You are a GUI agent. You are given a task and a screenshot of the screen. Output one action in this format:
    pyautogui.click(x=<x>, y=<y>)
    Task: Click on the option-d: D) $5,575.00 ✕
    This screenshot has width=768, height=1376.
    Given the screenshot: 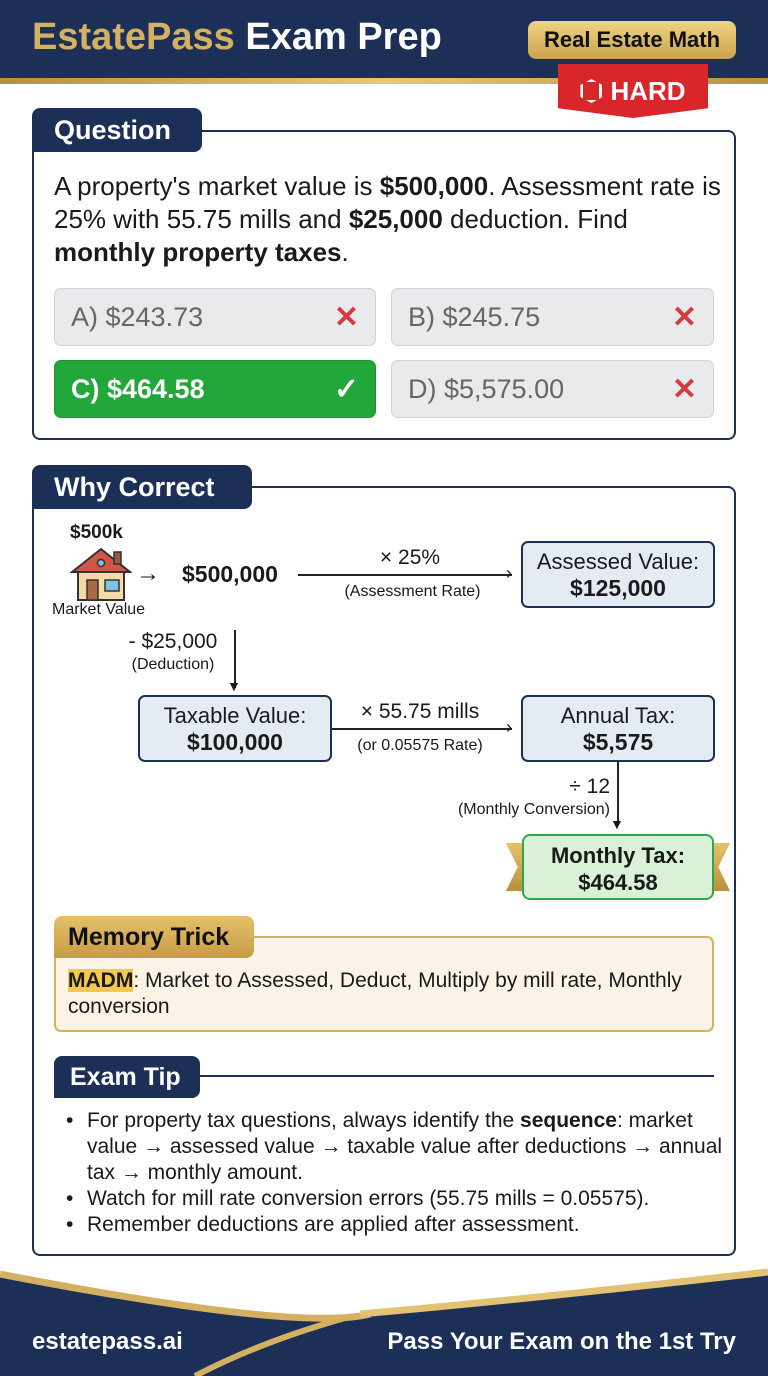 What is the action you would take?
    pyautogui.click(x=552, y=389)
    